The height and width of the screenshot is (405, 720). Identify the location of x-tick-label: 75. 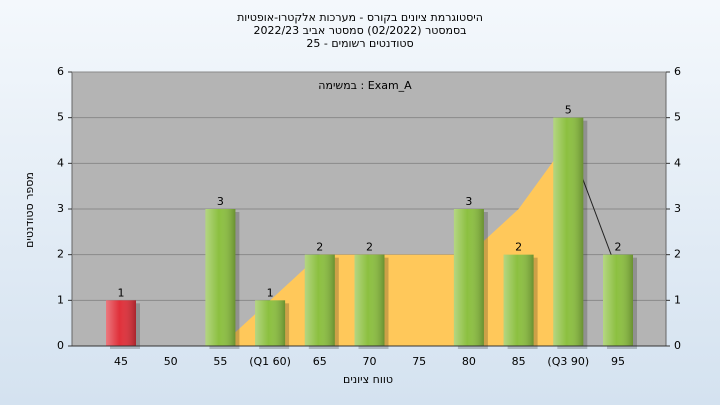
(419, 361).